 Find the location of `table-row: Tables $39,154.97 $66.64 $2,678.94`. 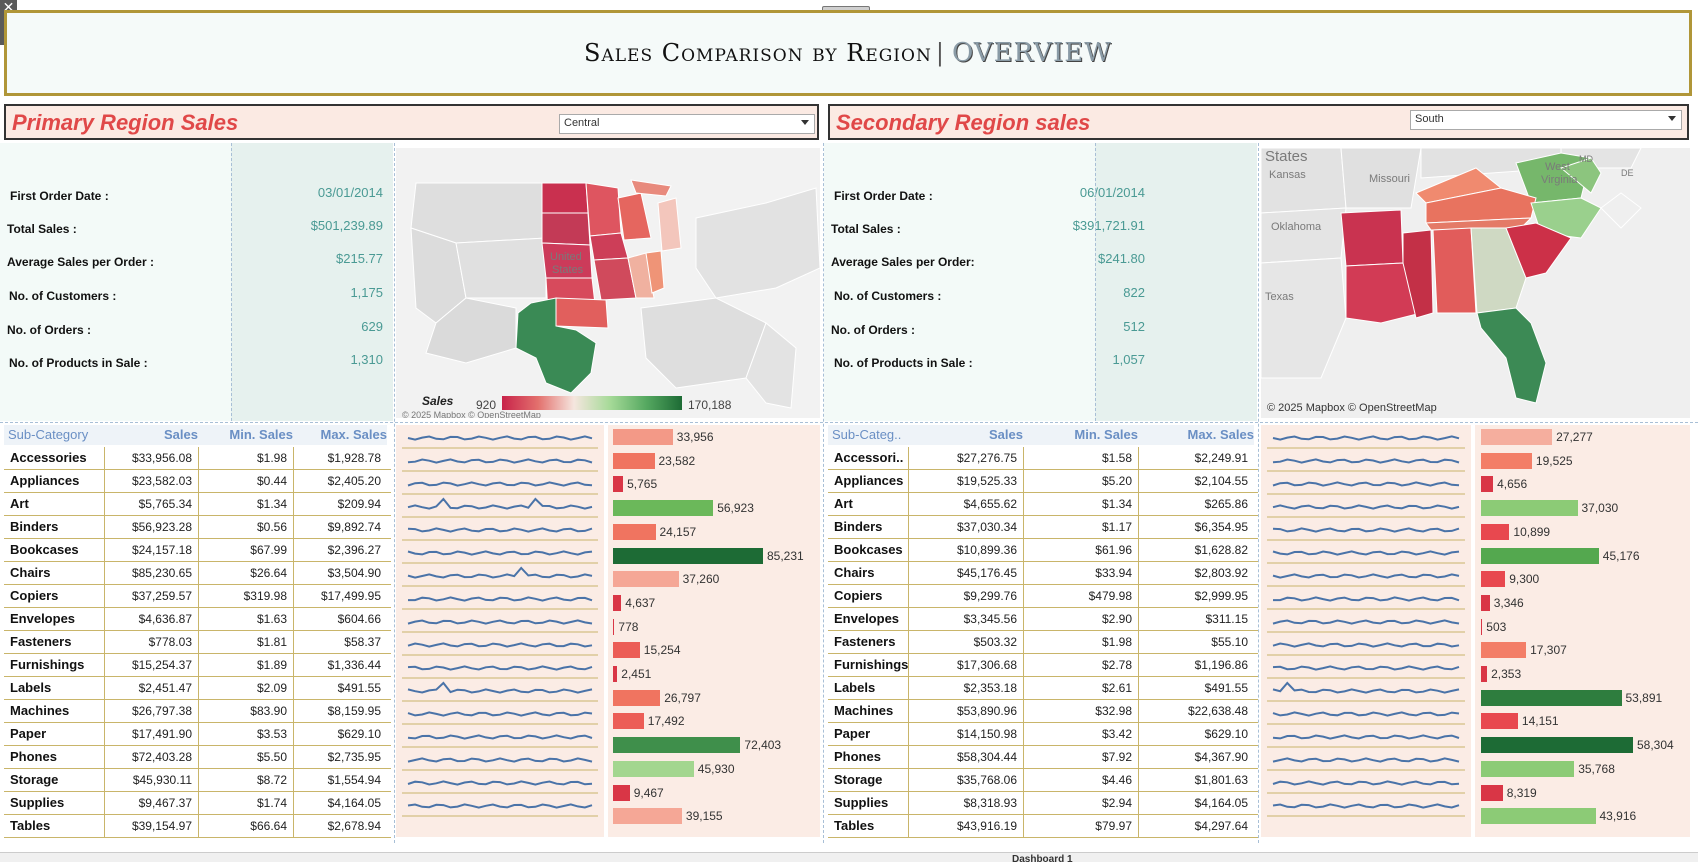

table-row: Tables $39,154.97 $66.64 $2,678.94 is located at coordinates (197, 826).